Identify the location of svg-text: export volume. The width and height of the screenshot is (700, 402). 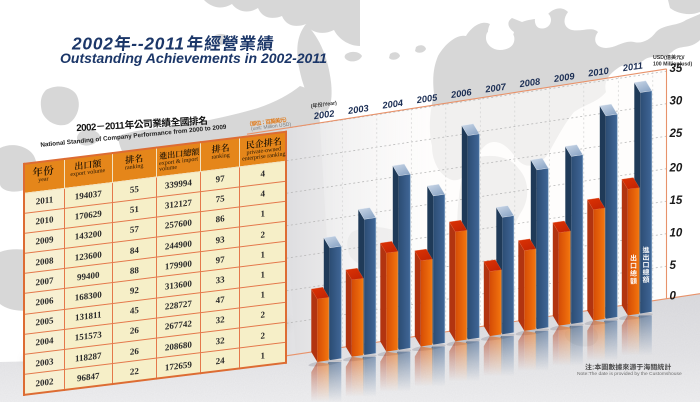
(87, 173).